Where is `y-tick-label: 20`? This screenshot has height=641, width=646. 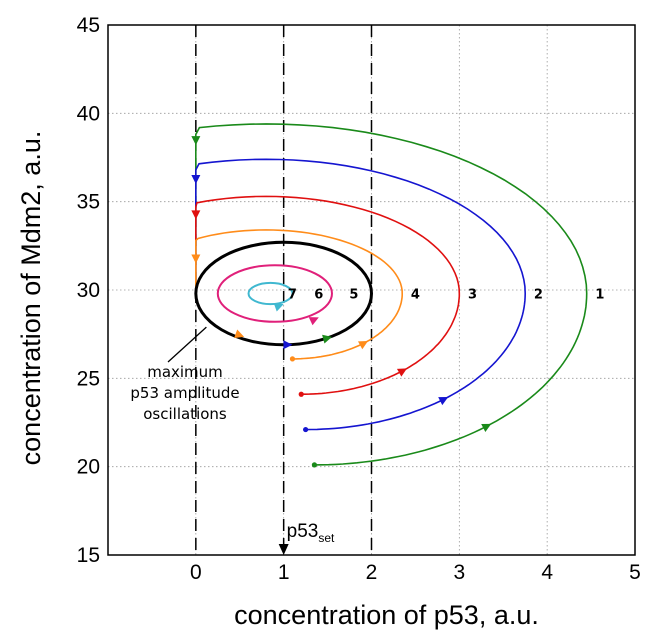 y-tick-label: 20 is located at coordinates (88, 467).